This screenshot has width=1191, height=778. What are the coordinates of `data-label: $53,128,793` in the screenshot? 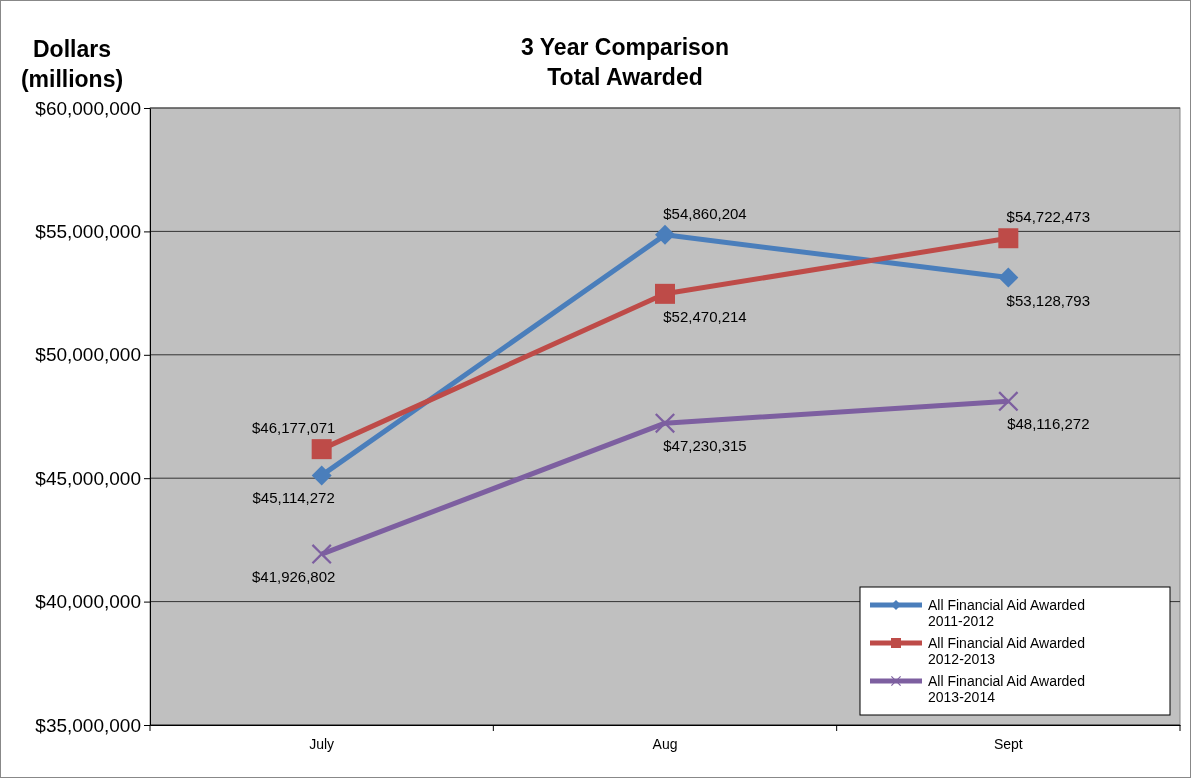 It's located at (1048, 300).